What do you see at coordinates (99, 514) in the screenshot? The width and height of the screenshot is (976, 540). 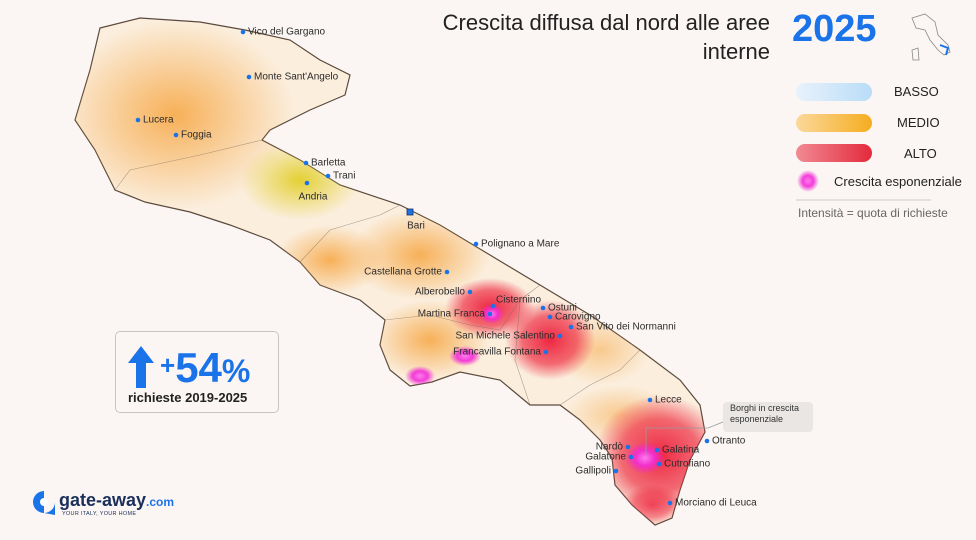 I see `logo-tagline: YOUR ITALY, YOUR HOME` at bounding box center [99, 514].